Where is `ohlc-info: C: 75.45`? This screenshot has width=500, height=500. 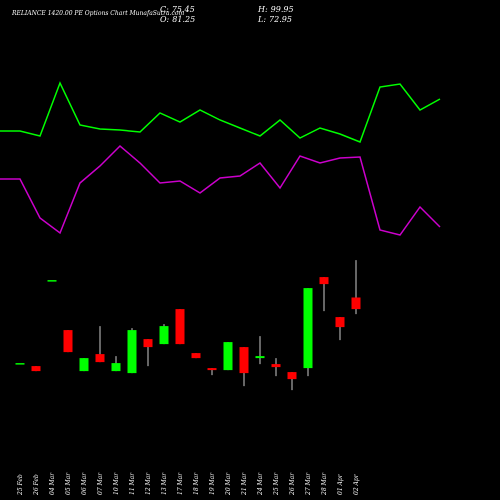
ohlc-info: C: 75.45 is located at coordinates (177, 9).